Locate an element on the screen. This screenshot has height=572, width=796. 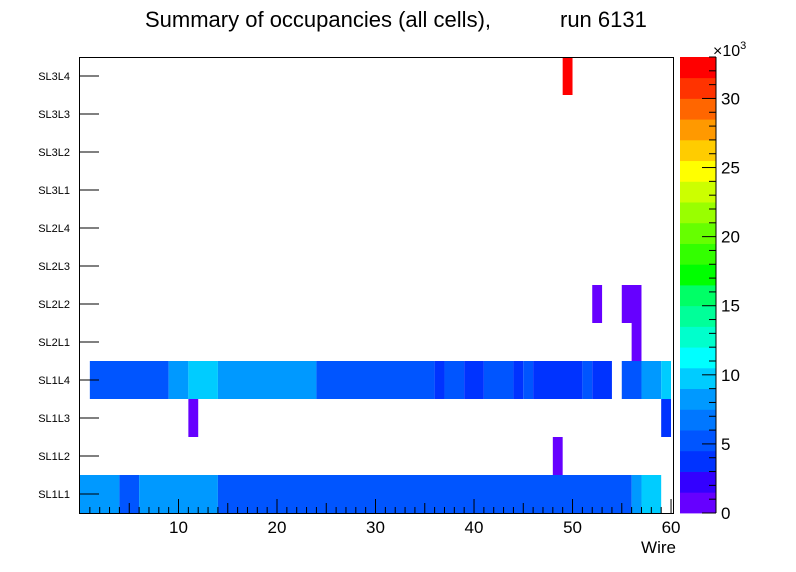
colorbar-tick-label: 20 is located at coordinates (730, 237).